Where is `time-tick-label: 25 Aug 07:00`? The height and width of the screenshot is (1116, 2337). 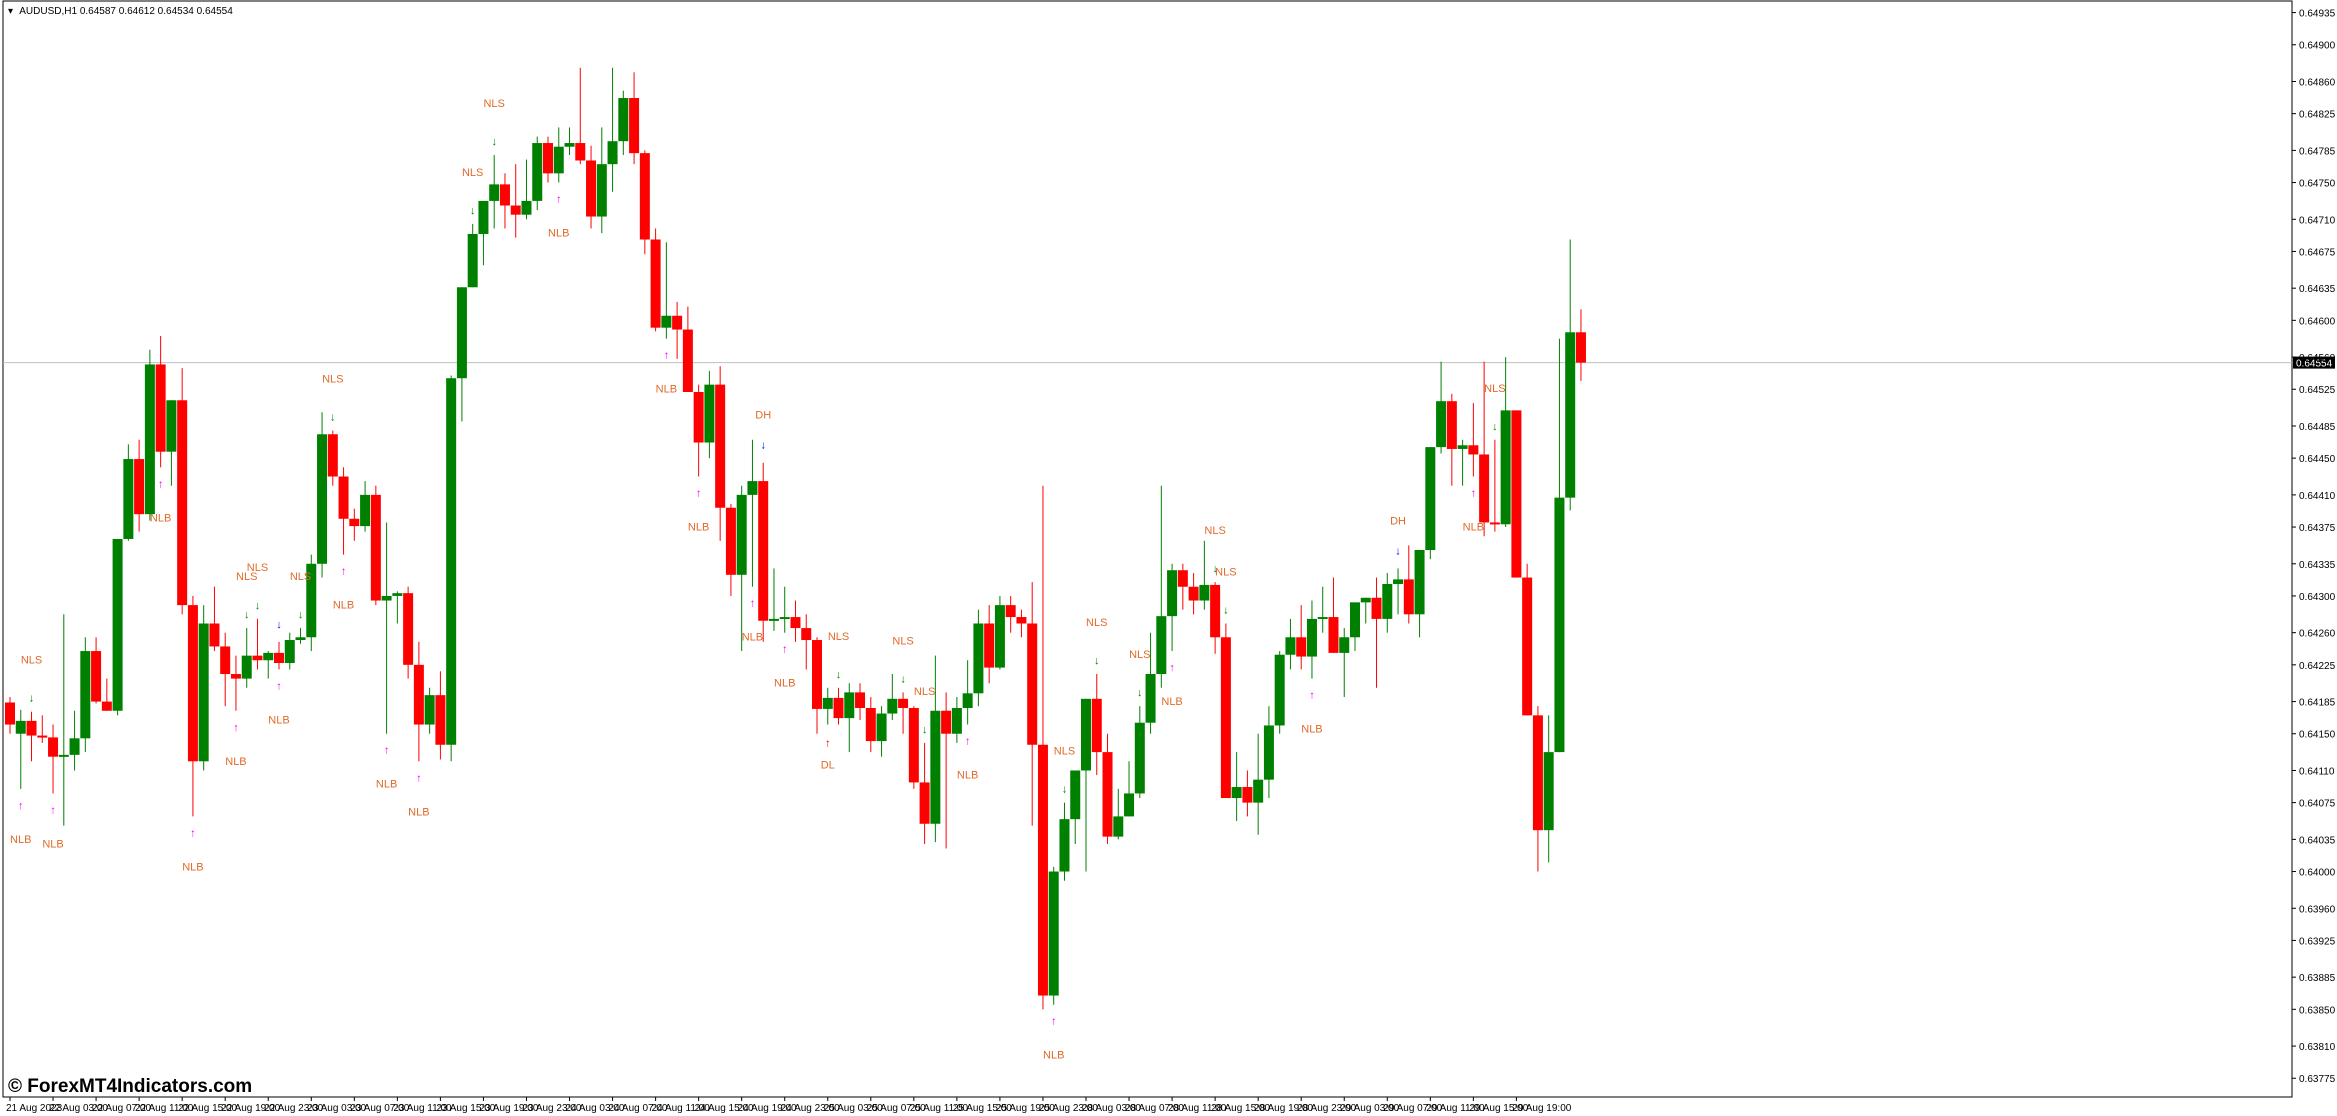
time-tick-label: 25 Aug 07:00 is located at coordinates (896, 1108).